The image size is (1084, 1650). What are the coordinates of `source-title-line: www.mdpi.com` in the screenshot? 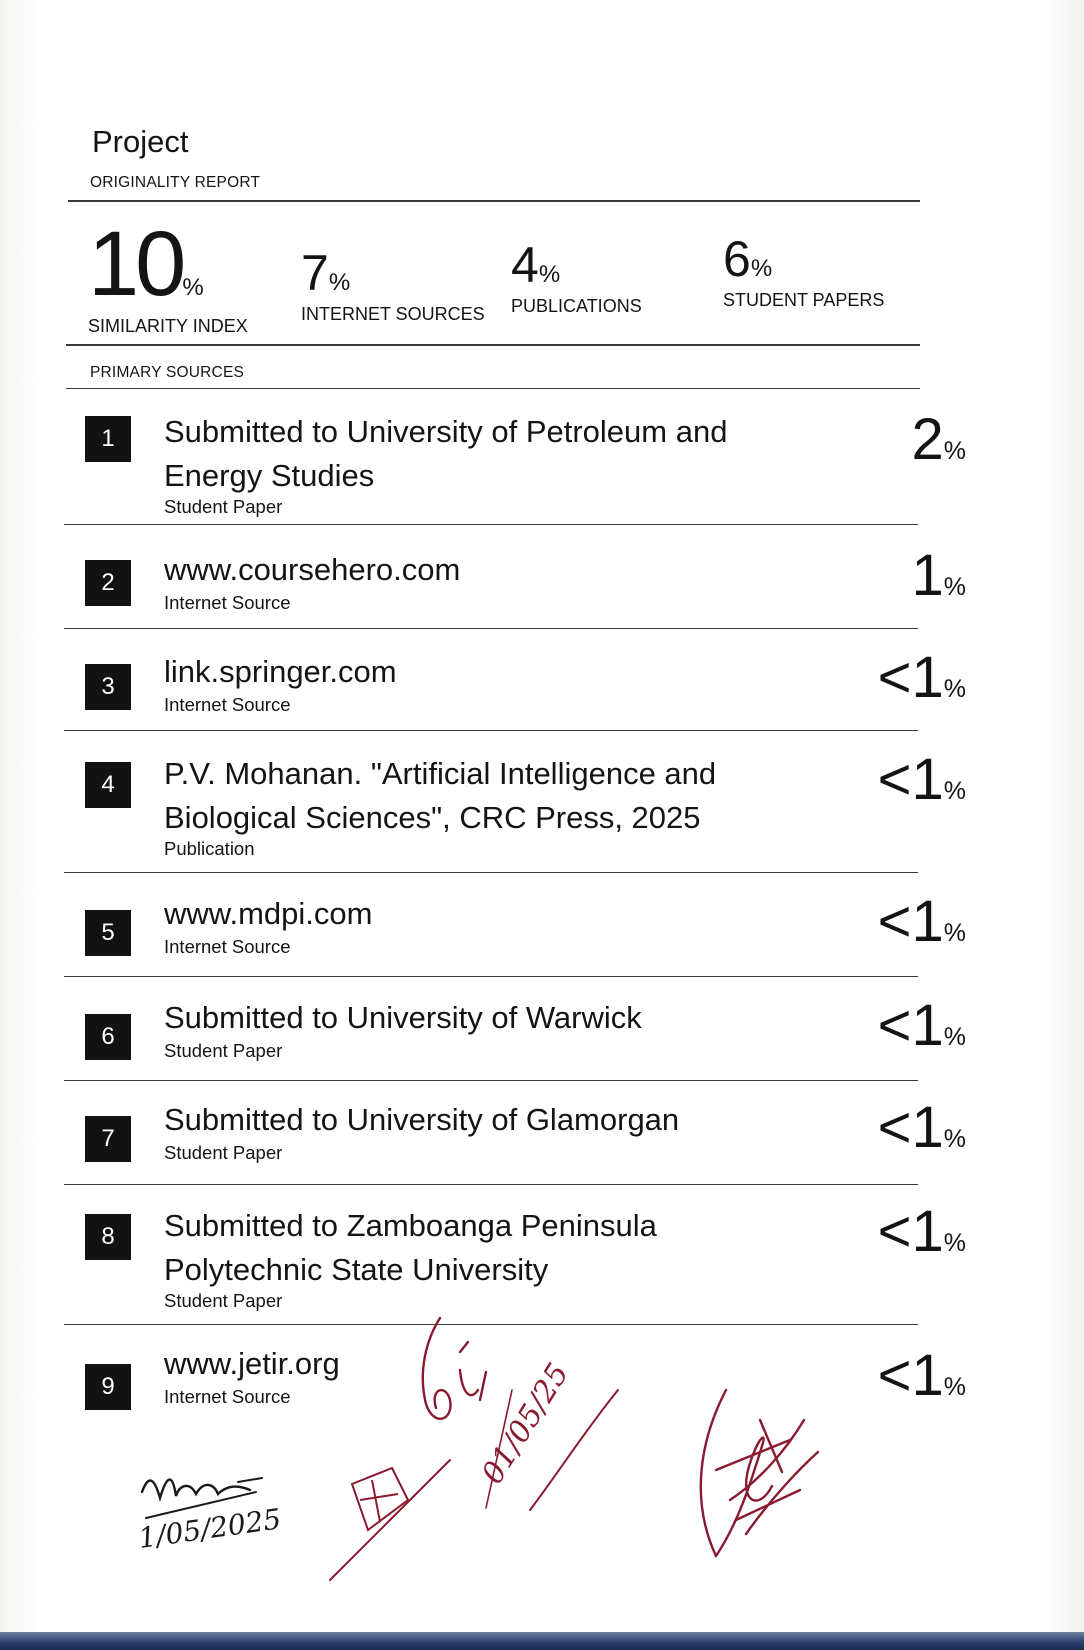 It's located at (268, 913).